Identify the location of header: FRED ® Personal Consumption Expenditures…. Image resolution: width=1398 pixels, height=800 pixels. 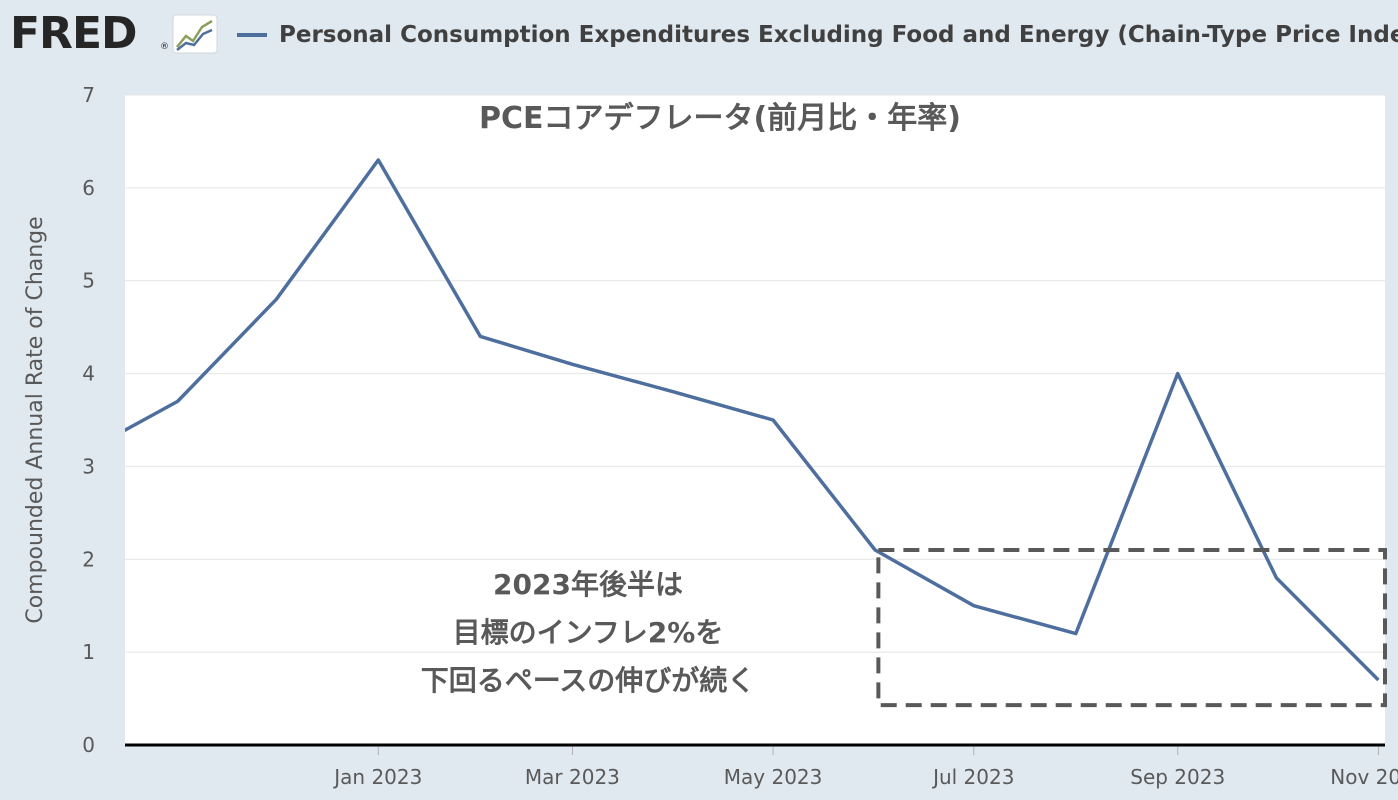
(699, 40).